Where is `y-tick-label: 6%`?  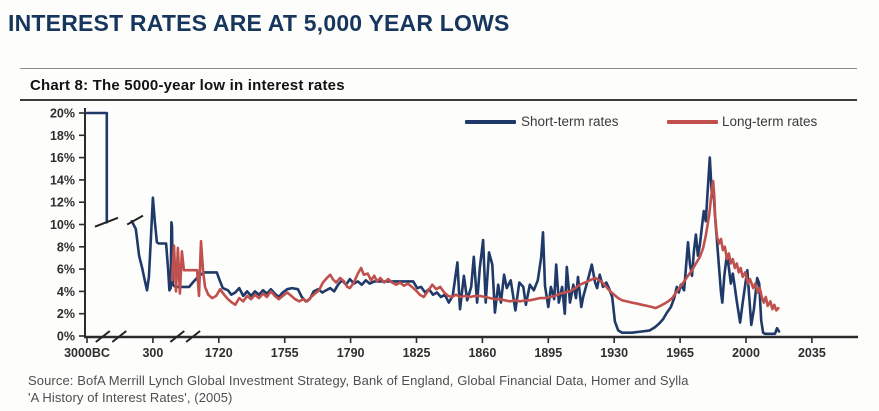
y-tick-label: 6% is located at coordinates (66, 270).